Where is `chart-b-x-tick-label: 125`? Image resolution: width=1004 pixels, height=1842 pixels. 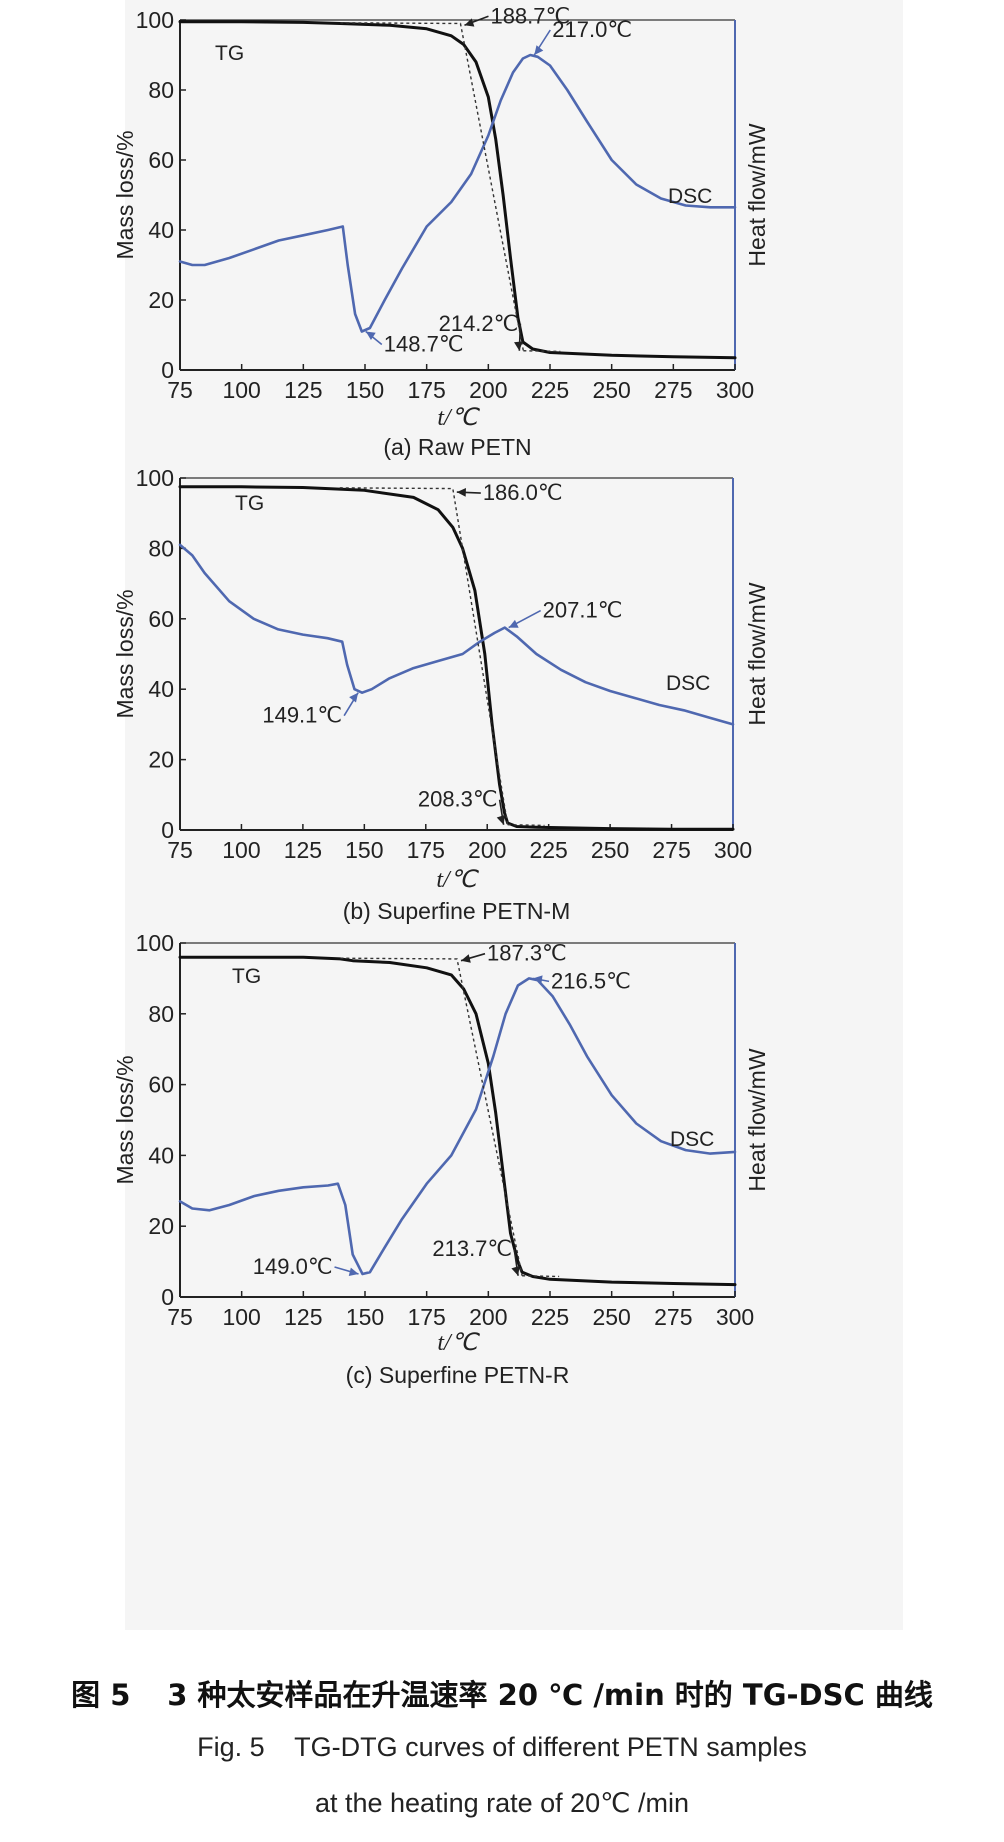
chart-b-x-tick-label: 125 is located at coordinates (303, 850).